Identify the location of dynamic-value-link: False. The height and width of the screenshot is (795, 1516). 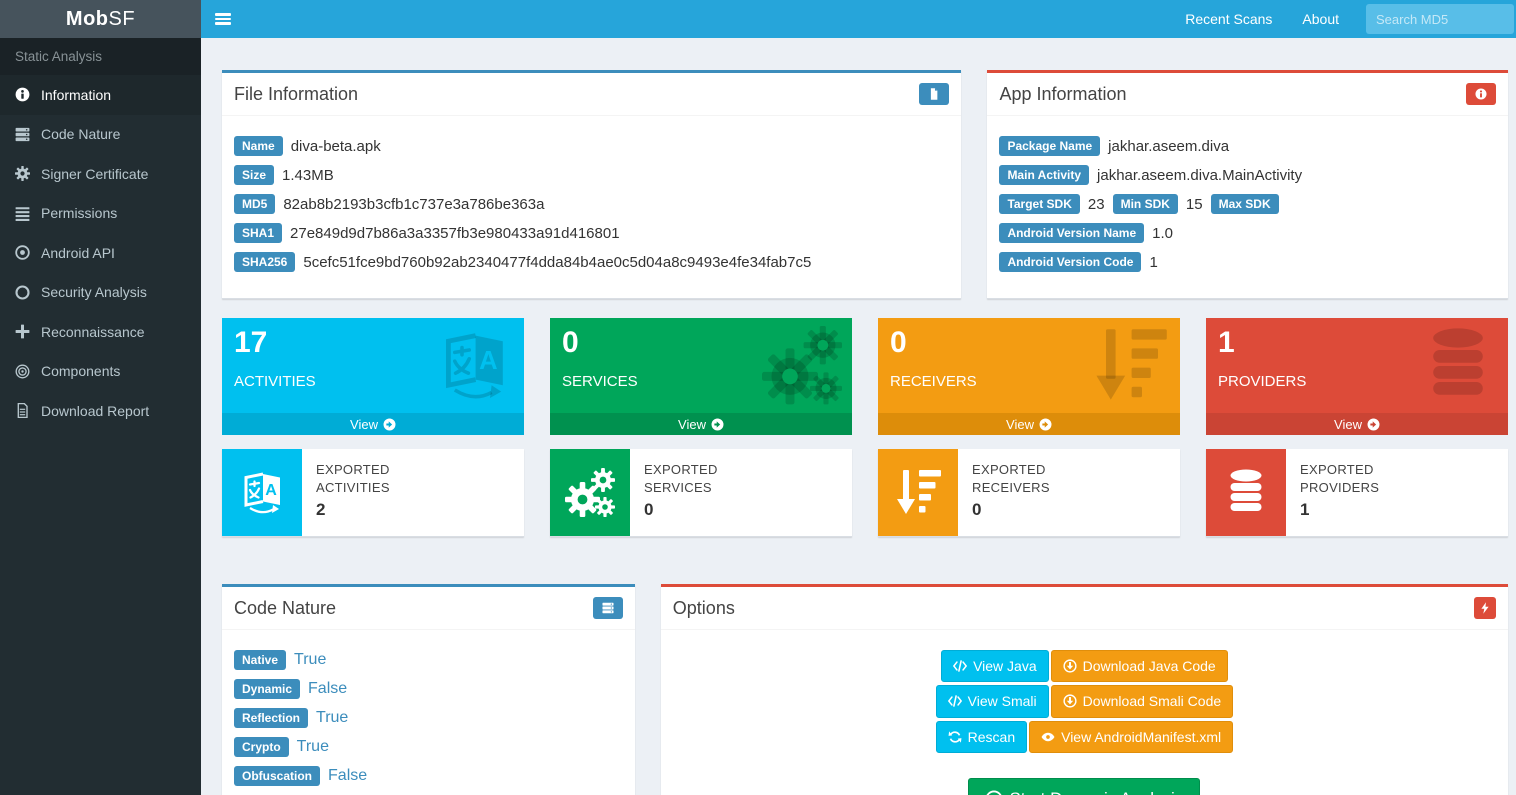
(328, 688).